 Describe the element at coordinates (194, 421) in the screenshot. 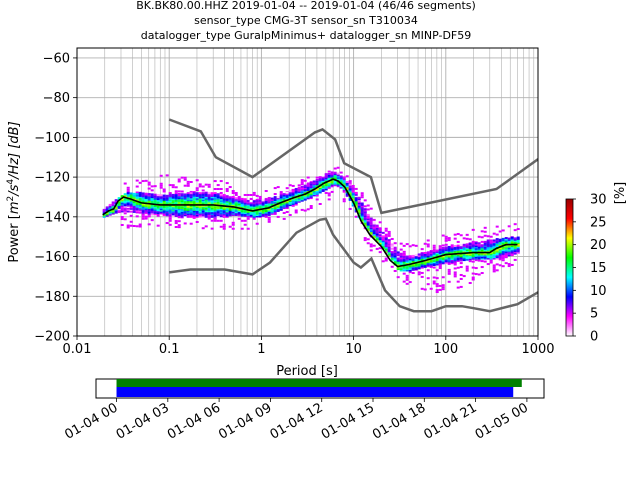

I see `timeline-tick-label: 01-04 06` at that location.